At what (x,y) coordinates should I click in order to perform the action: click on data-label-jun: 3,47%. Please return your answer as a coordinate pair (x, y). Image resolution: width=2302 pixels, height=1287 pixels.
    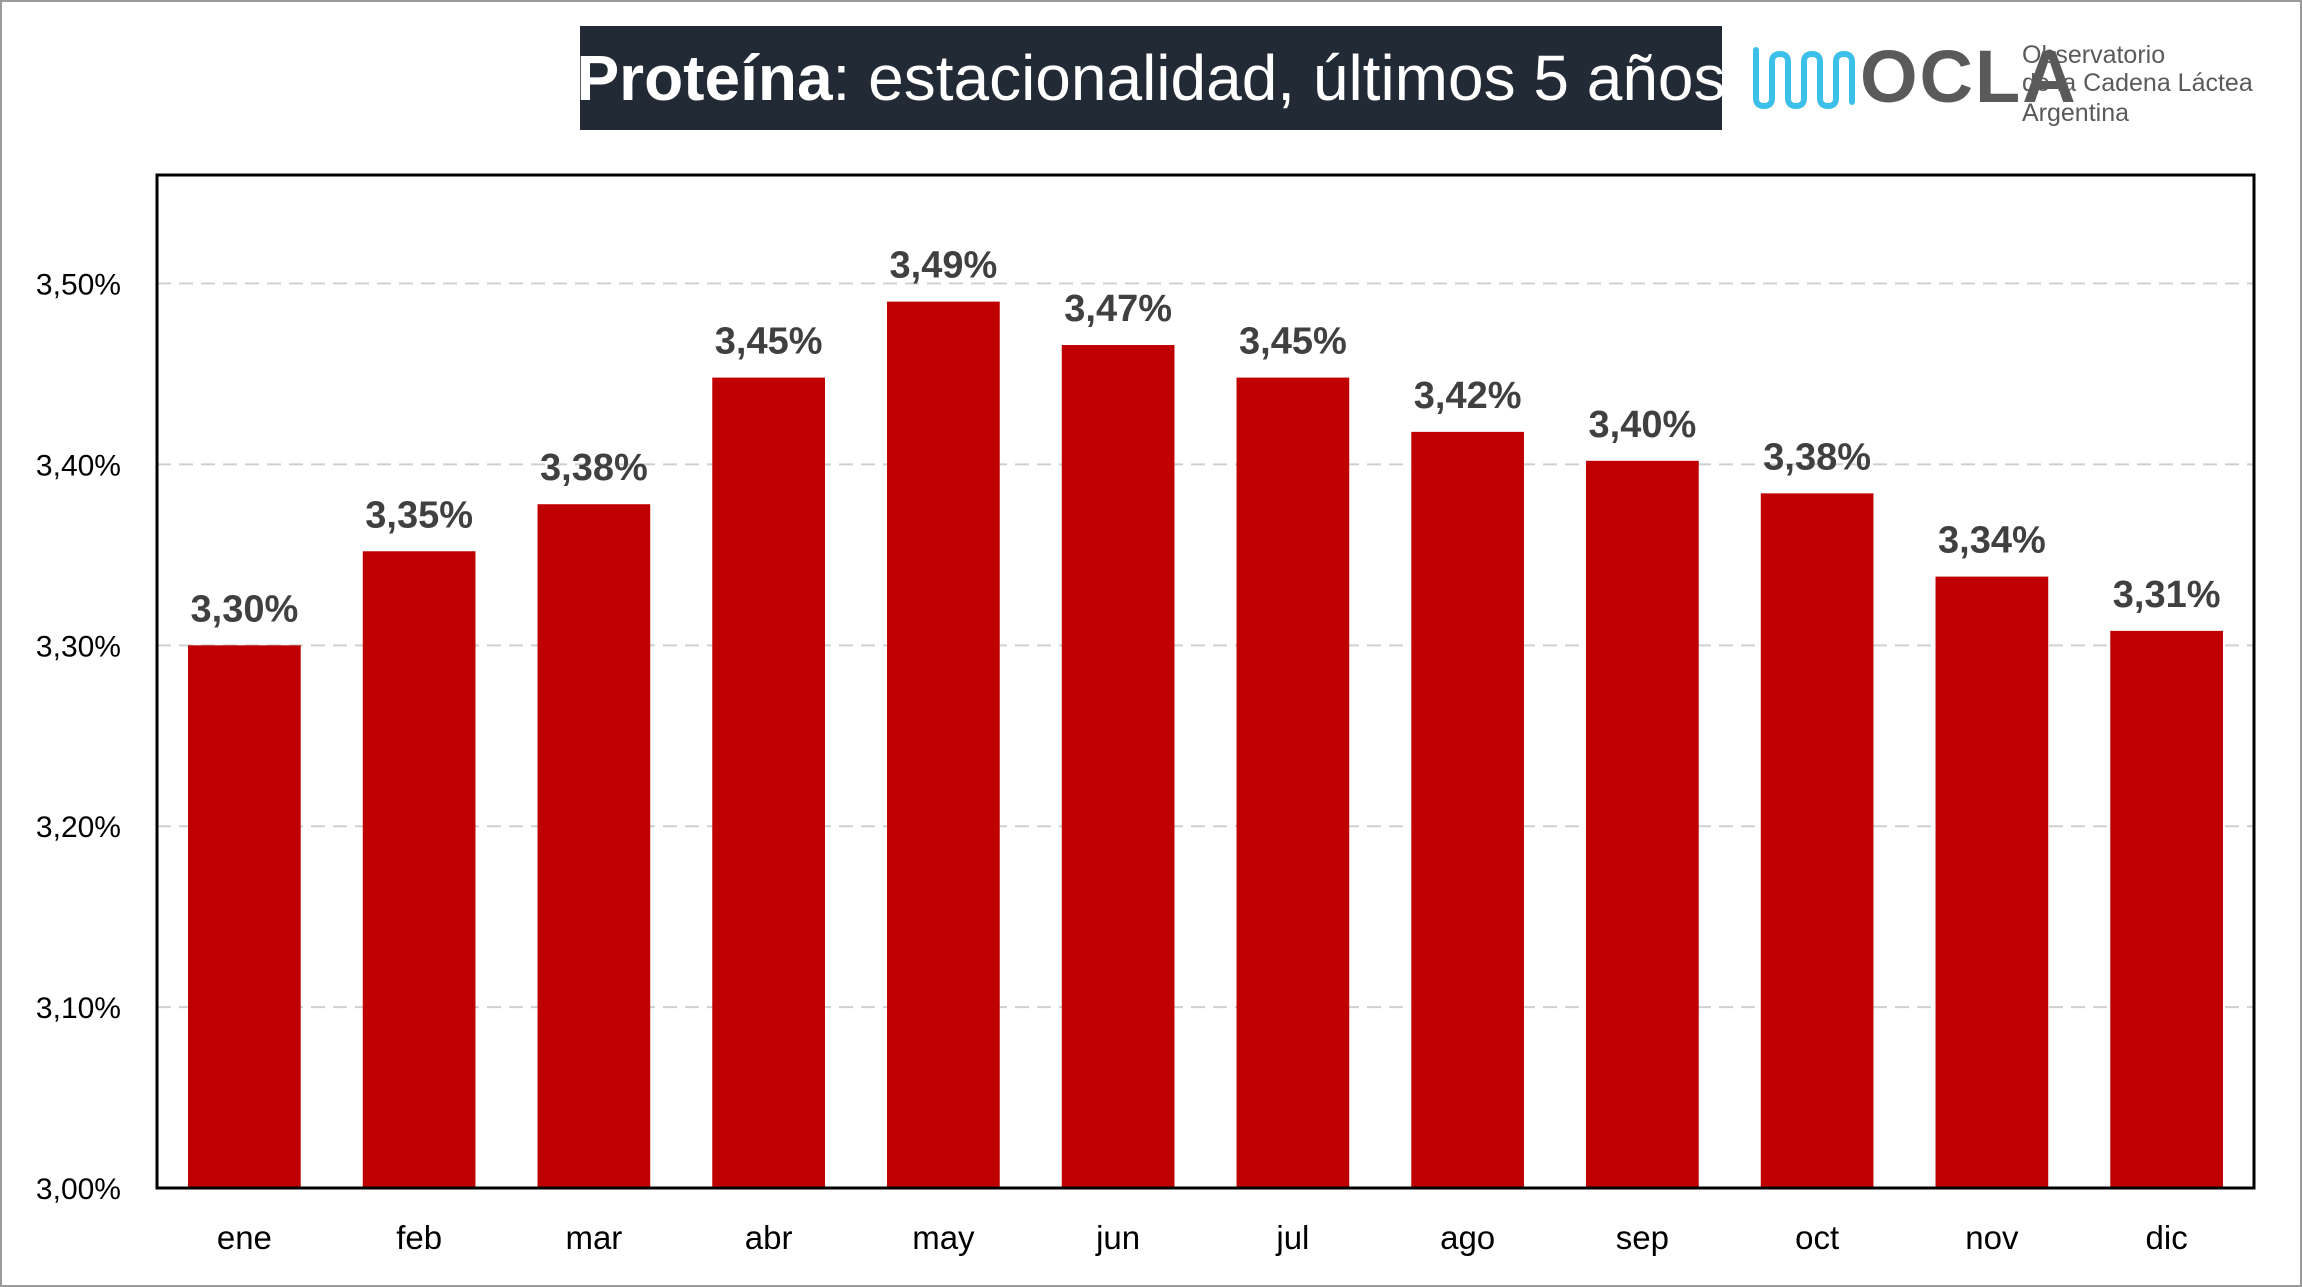
    Looking at the image, I should click on (1118, 309).